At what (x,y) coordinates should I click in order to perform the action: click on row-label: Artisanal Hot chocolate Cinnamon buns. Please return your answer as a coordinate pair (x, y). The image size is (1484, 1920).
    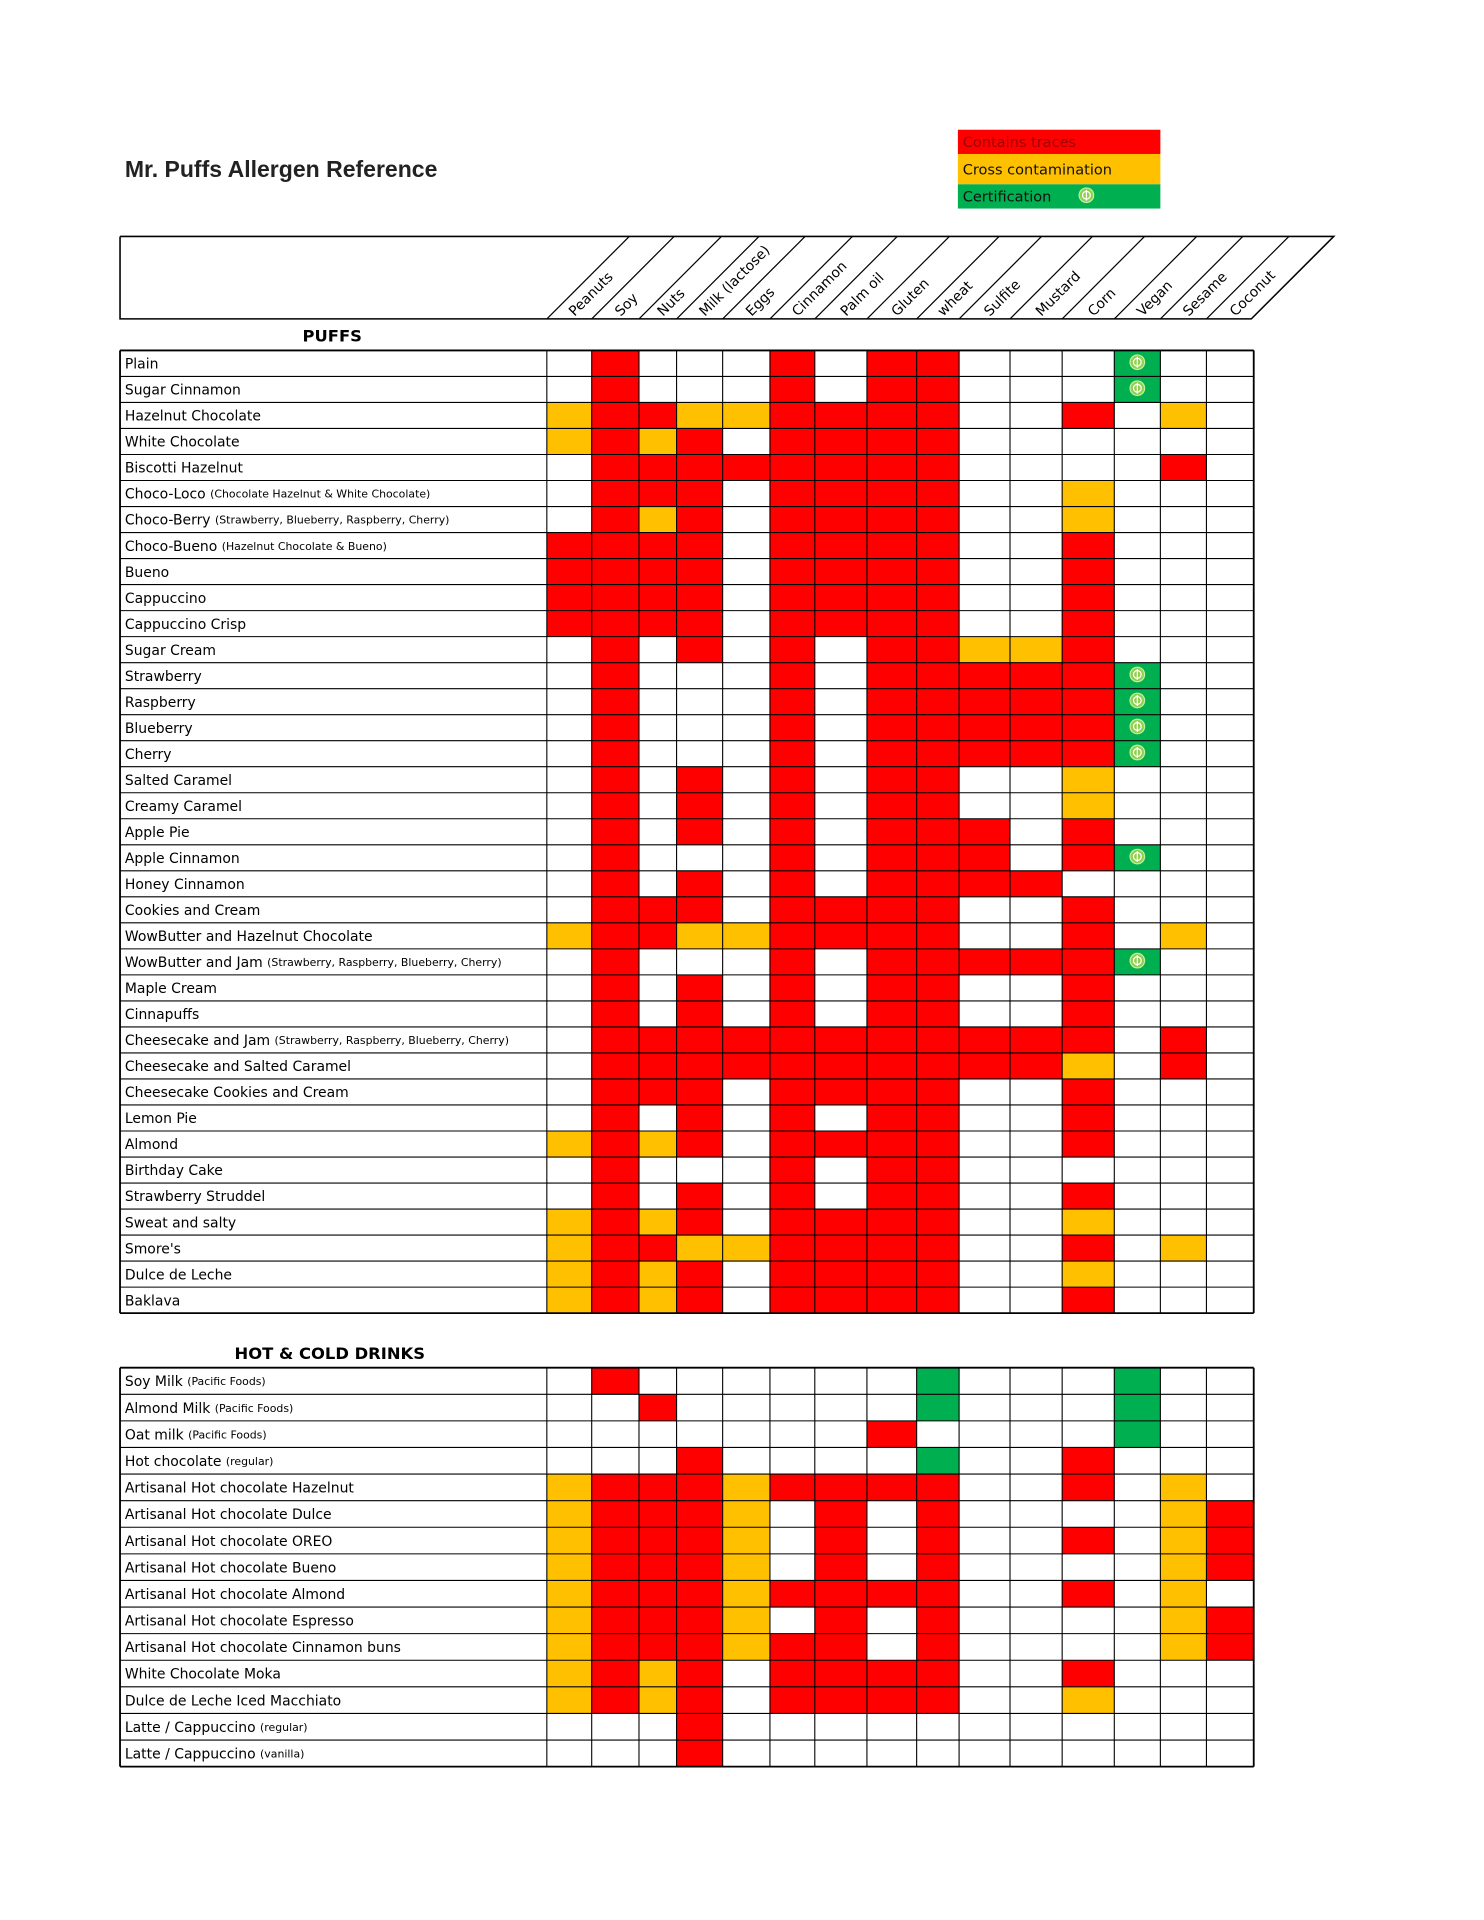
    Looking at the image, I should click on (263, 1648).